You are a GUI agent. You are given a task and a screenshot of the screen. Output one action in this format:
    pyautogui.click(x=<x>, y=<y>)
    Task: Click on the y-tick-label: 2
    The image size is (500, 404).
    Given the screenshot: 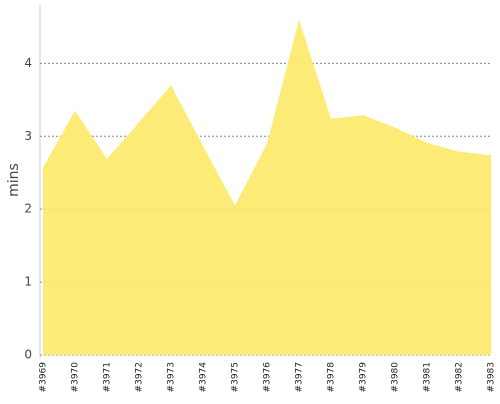 What is the action you would take?
    pyautogui.click(x=28, y=209)
    